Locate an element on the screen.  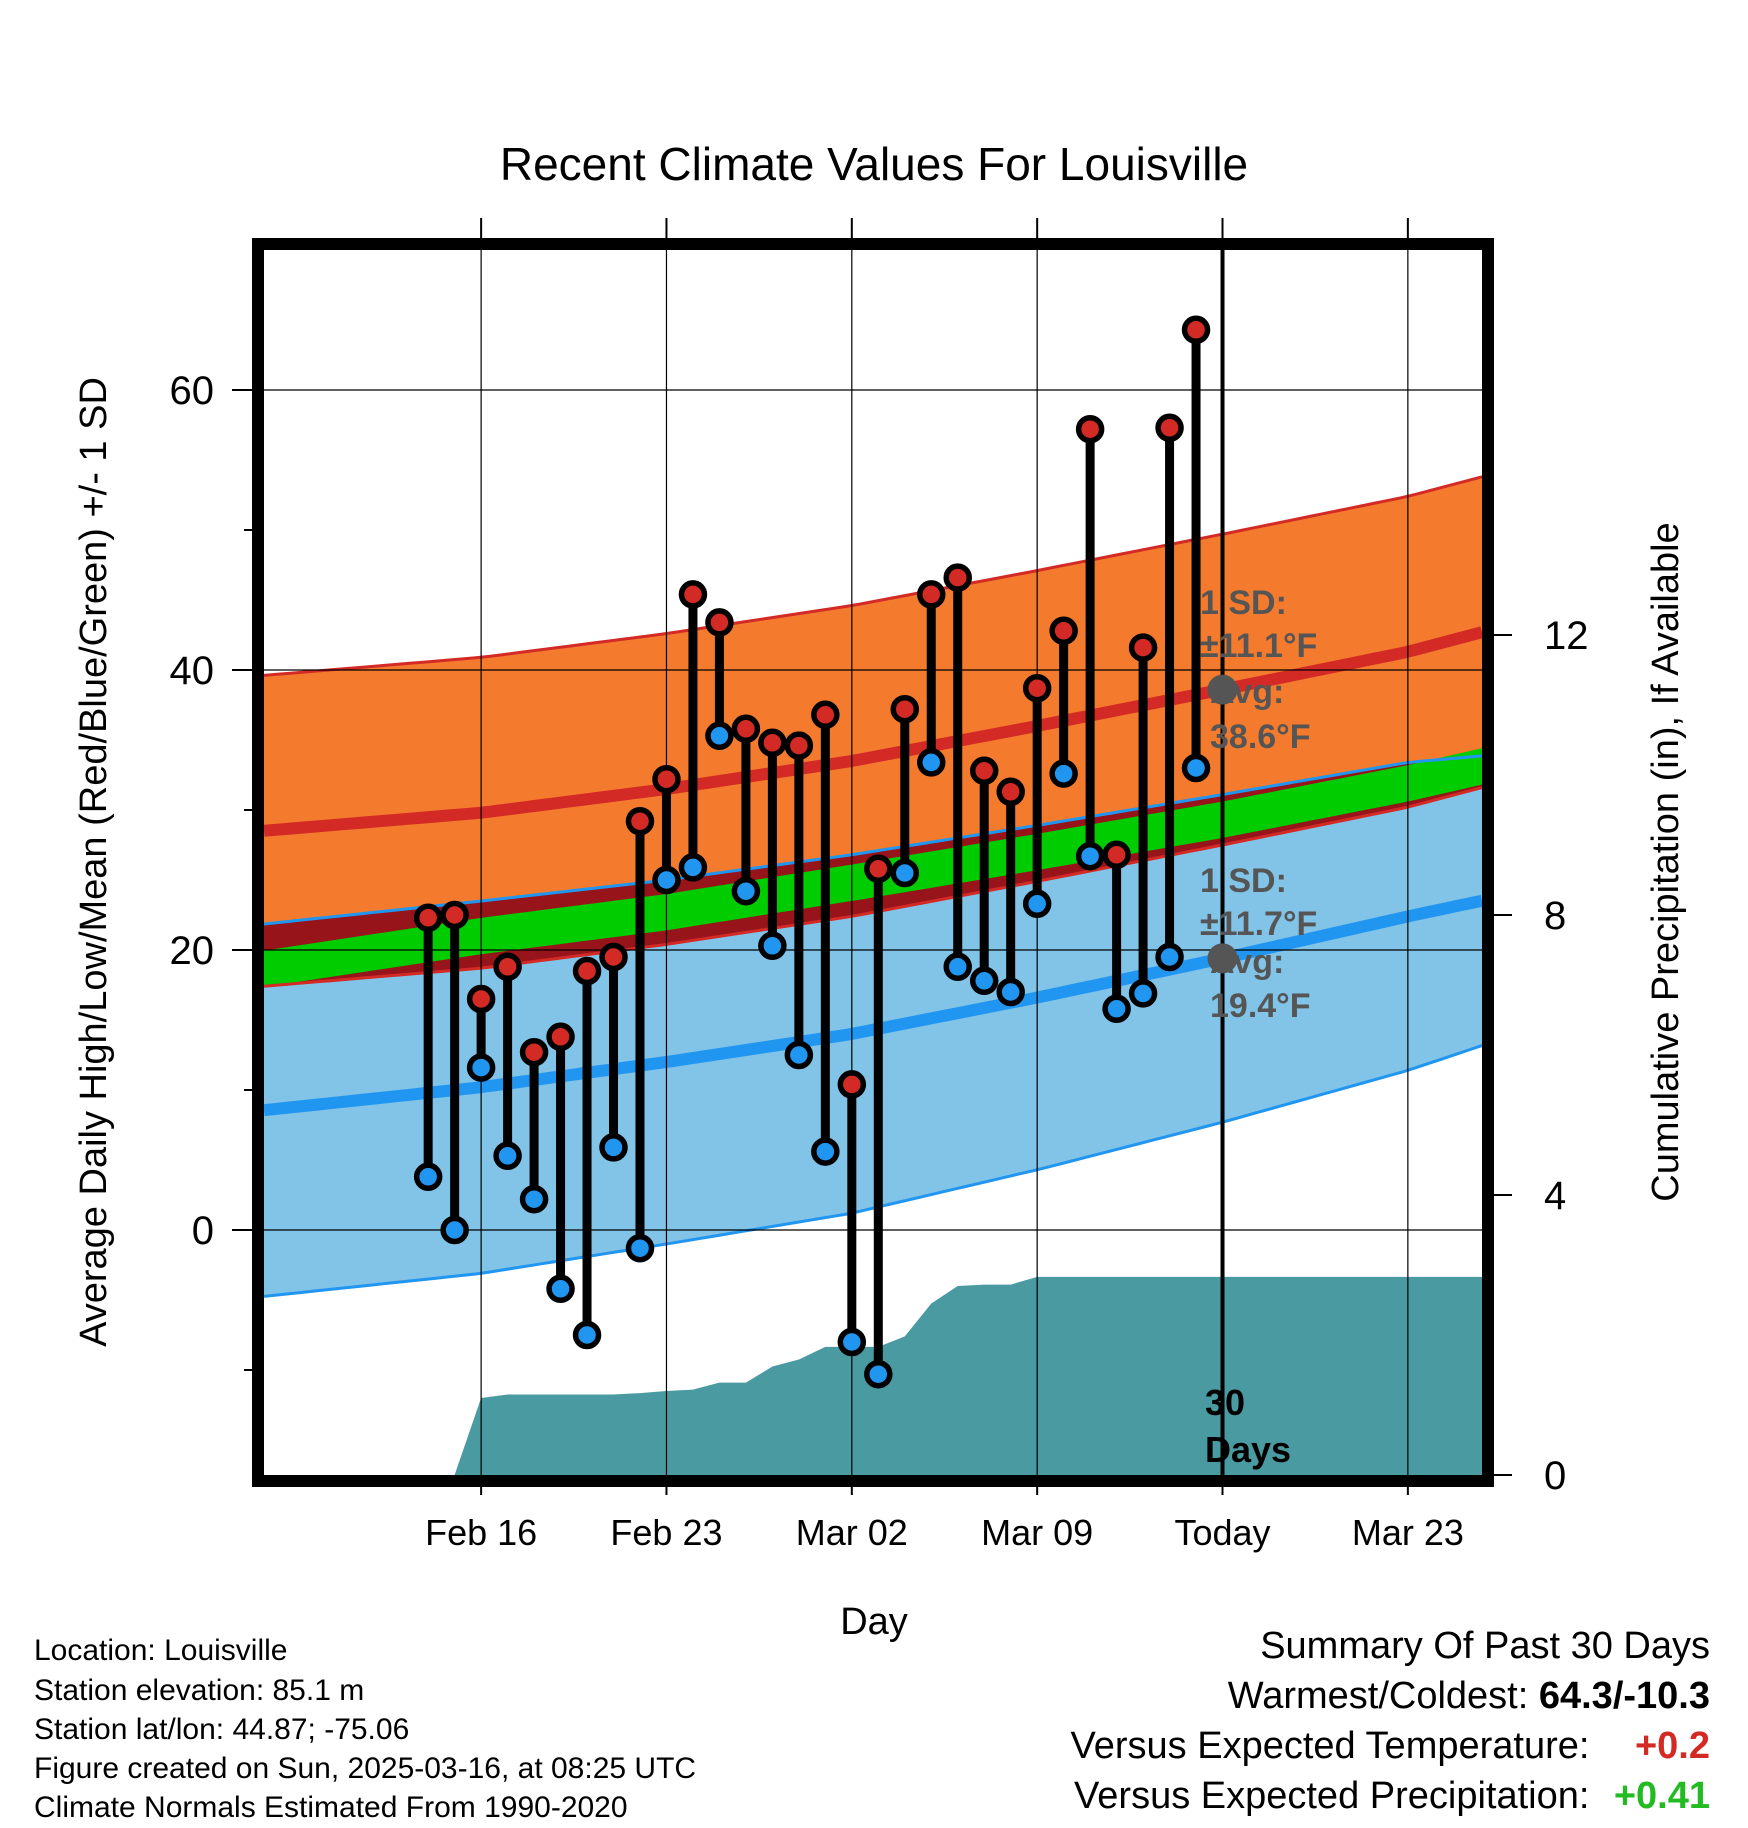
high-lower-sd-line is located at coordinates (873, 887).